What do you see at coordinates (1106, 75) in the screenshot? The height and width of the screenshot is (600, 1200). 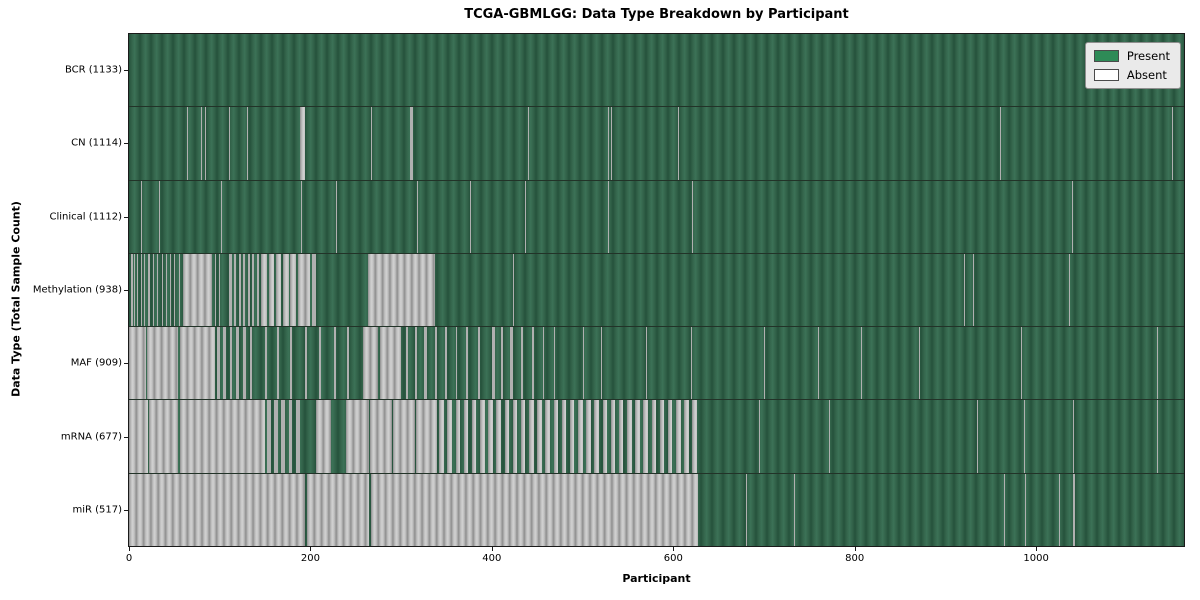 I see `absent-swatch-icon` at bounding box center [1106, 75].